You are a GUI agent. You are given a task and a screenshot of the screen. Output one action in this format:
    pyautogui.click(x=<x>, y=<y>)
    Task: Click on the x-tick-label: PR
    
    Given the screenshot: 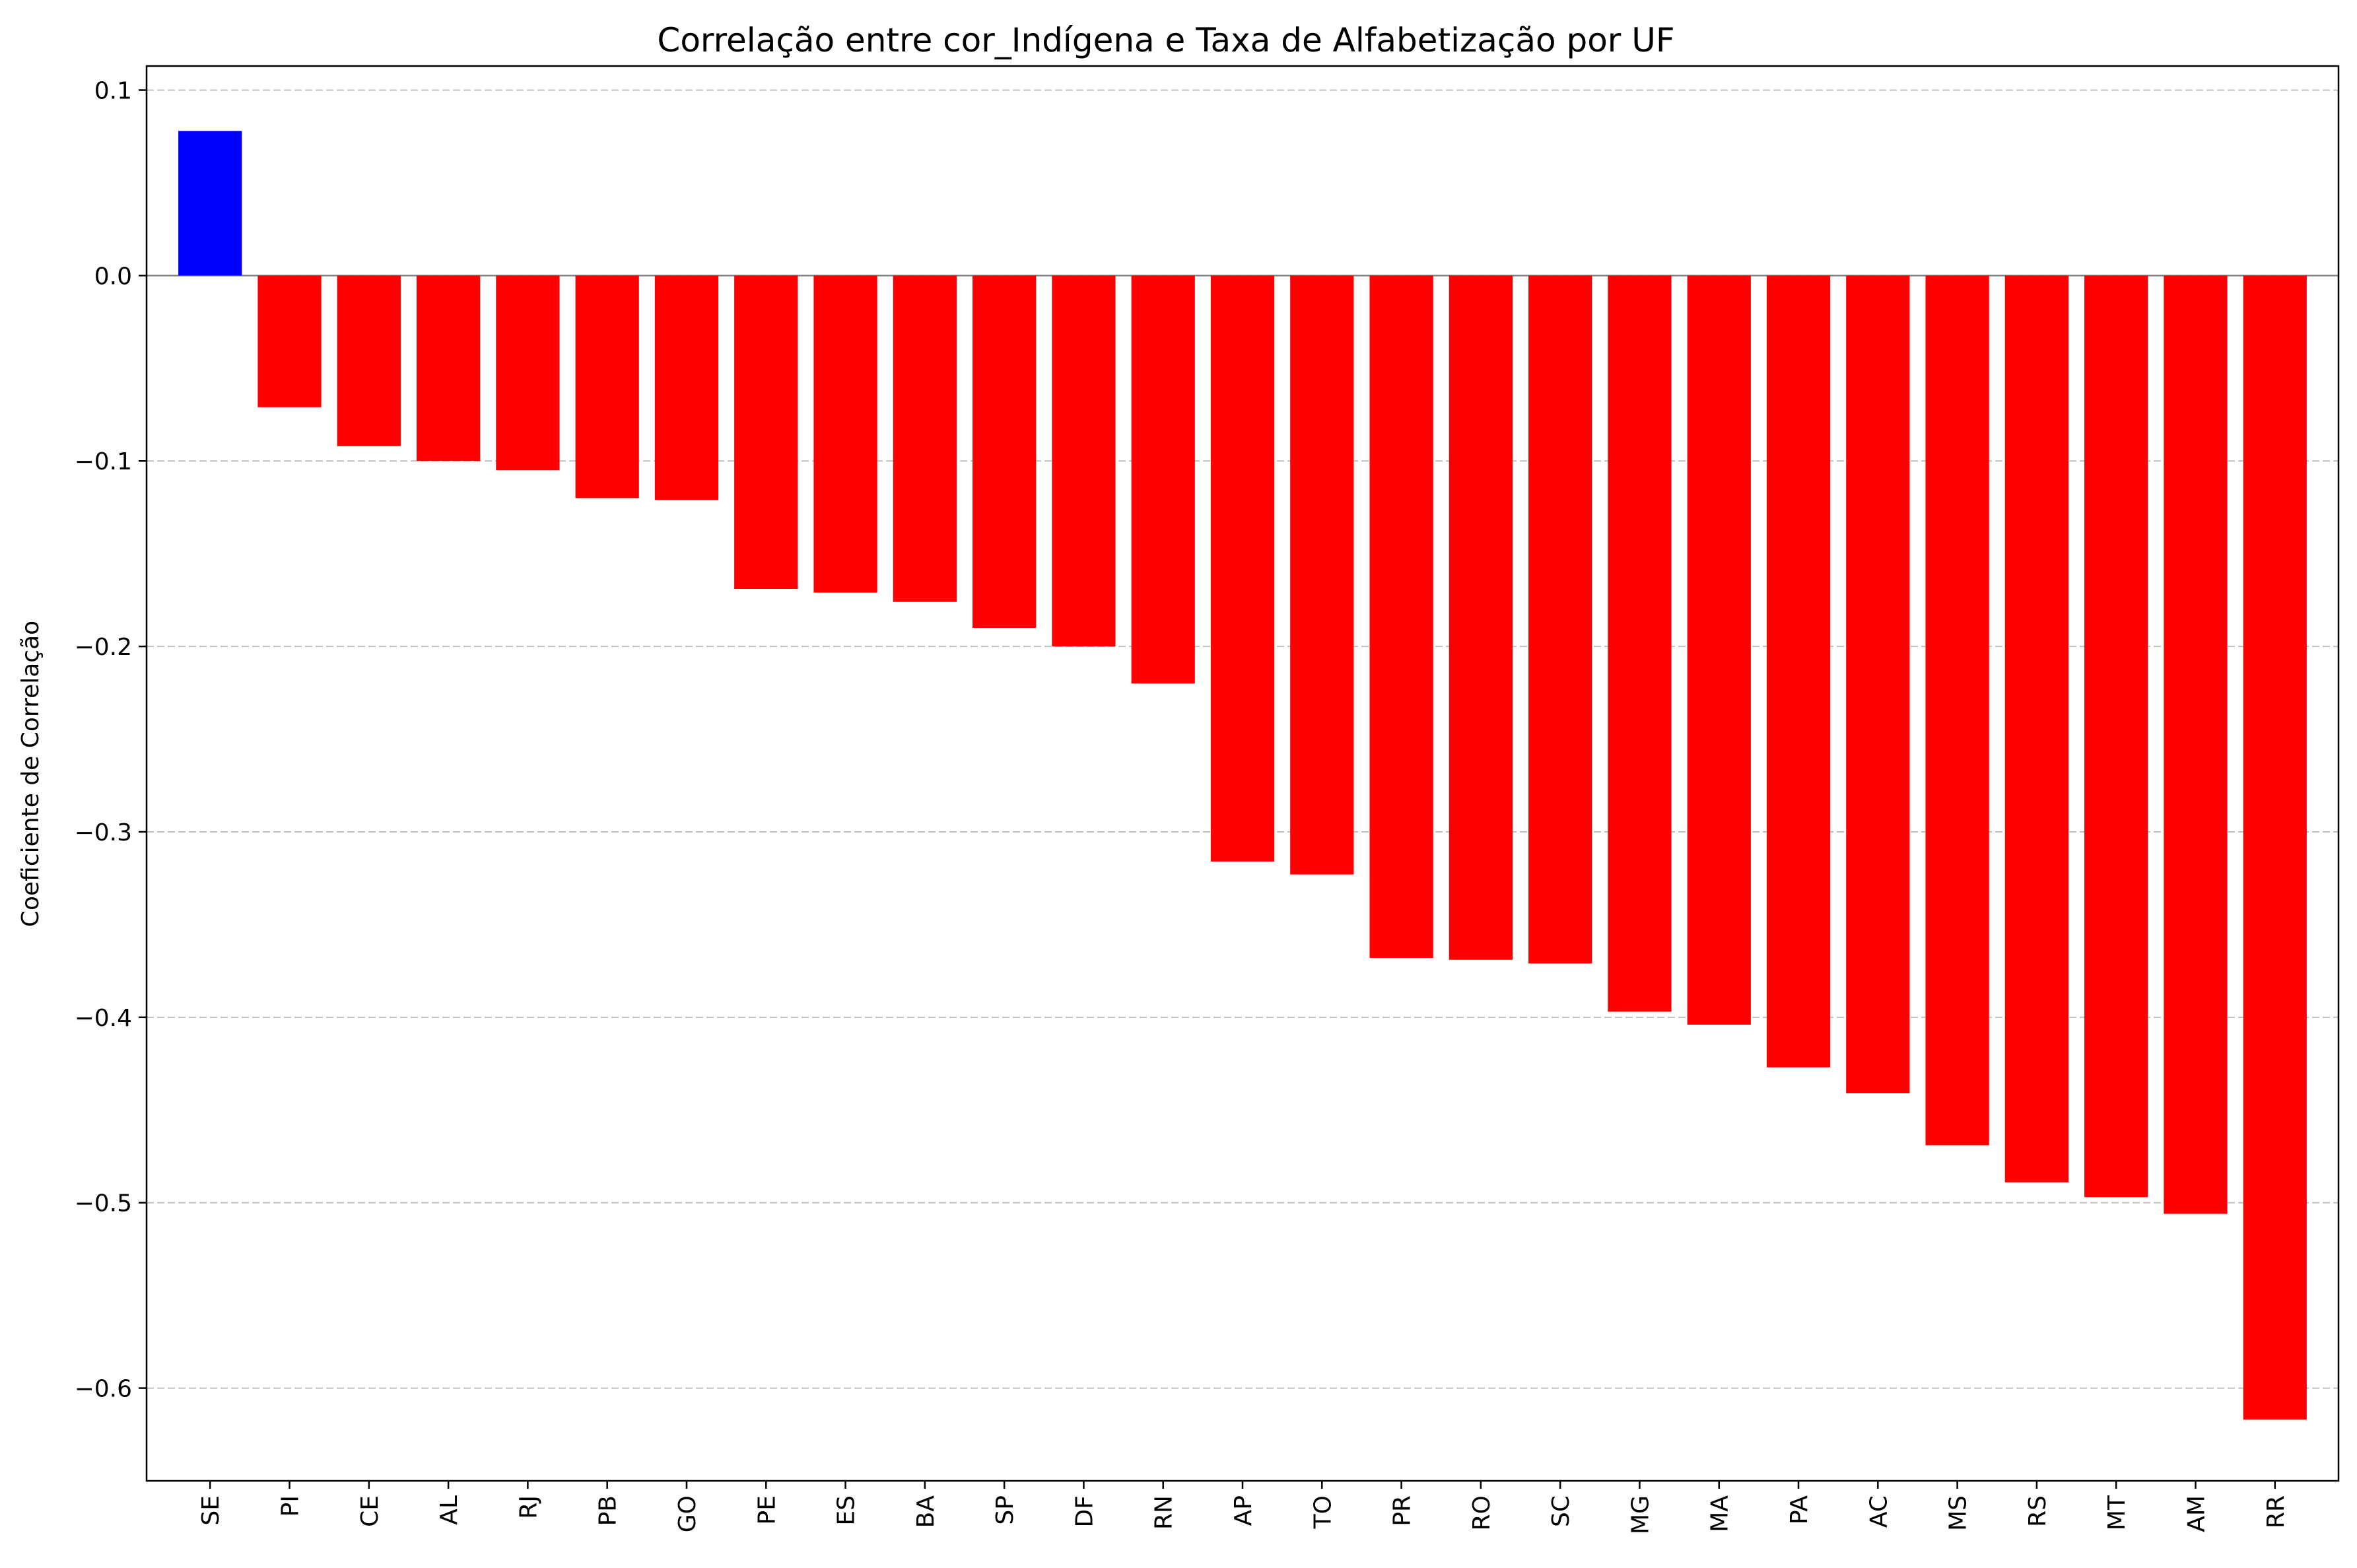 What is the action you would take?
    pyautogui.click(x=1402, y=1510)
    